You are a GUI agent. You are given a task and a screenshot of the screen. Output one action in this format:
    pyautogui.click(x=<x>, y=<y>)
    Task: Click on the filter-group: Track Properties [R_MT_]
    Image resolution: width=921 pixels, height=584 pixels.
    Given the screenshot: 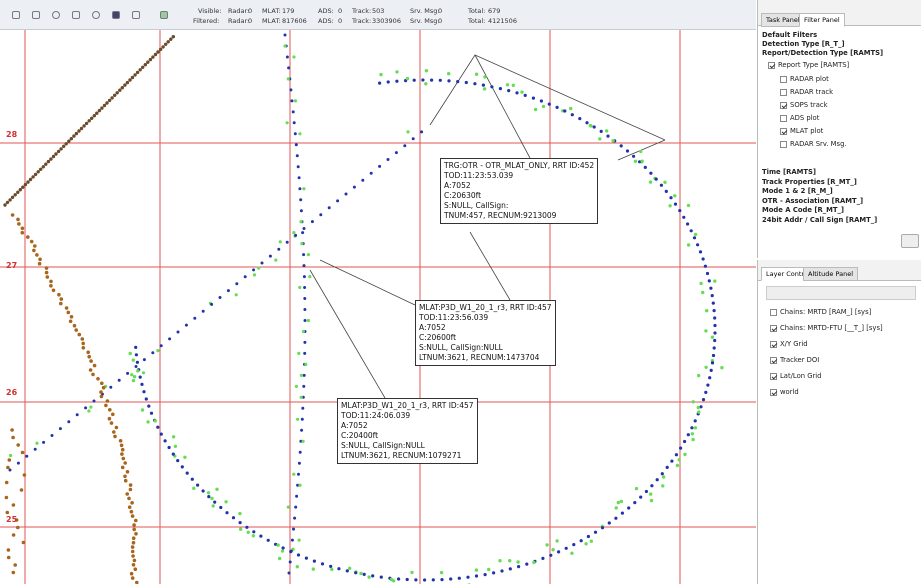 What is the action you would take?
    pyautogui.click(x=809, y=181)
    